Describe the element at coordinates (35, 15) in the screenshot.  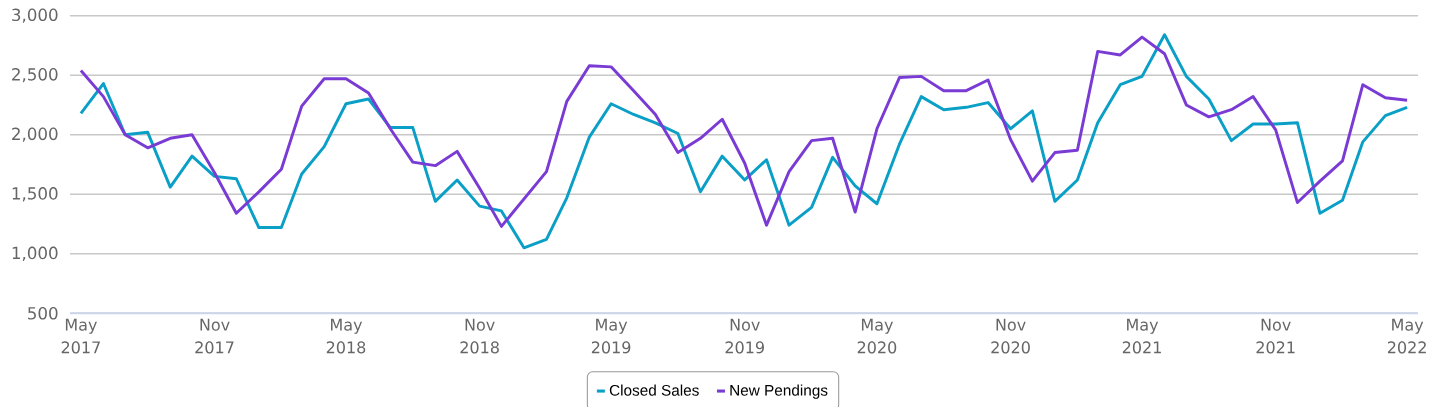
I see `y-tick-label: 3,000` at that location.